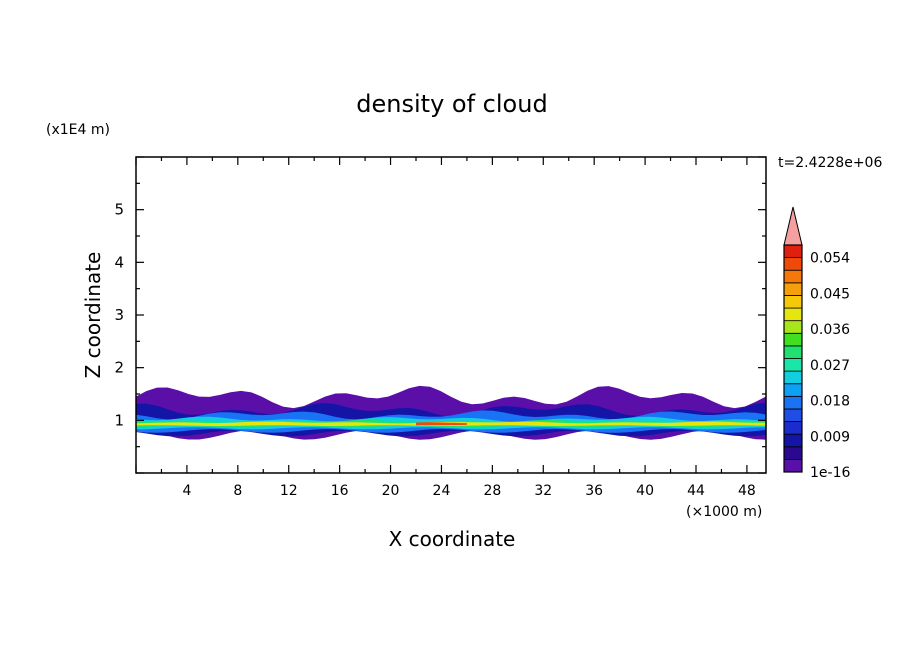 Image resolution: width=904 pixels, height=654 pixels. What do you see at coordinates (289, 491) in the screenshot?
I see `x-tick-label: 12` at bounding box center [289, 491].